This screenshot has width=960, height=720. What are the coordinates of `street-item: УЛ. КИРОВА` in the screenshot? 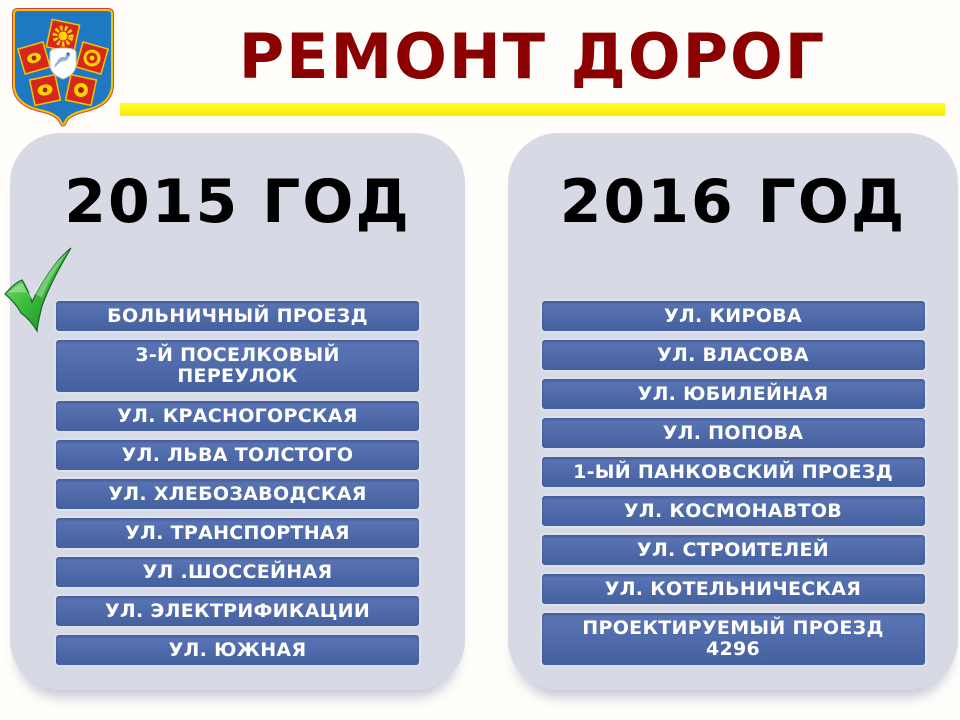 It's located at (733, 316).